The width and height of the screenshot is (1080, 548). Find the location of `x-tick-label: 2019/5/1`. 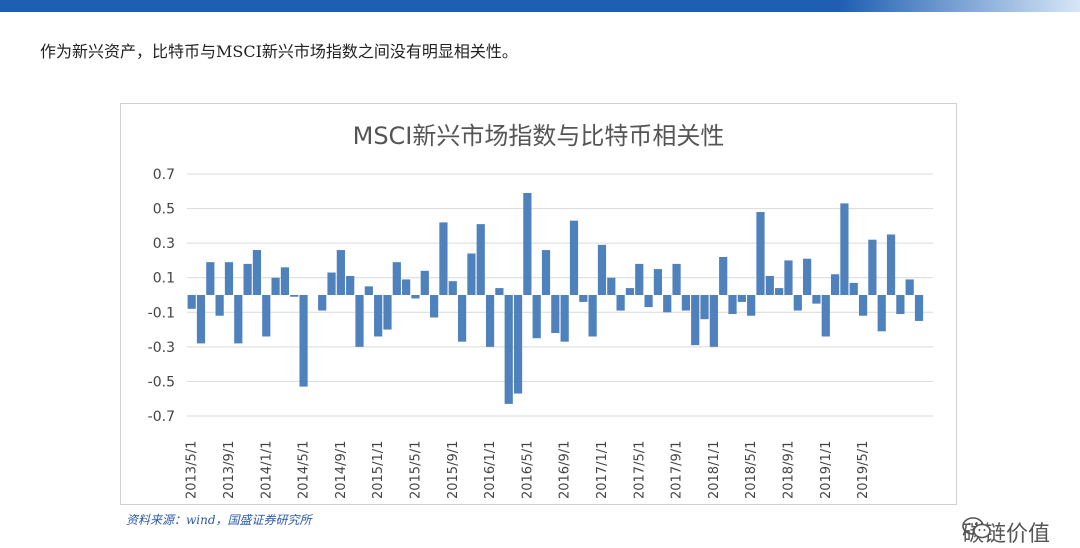

x-tick-label: 2019/5/1 is located at coordinates (863, 470).